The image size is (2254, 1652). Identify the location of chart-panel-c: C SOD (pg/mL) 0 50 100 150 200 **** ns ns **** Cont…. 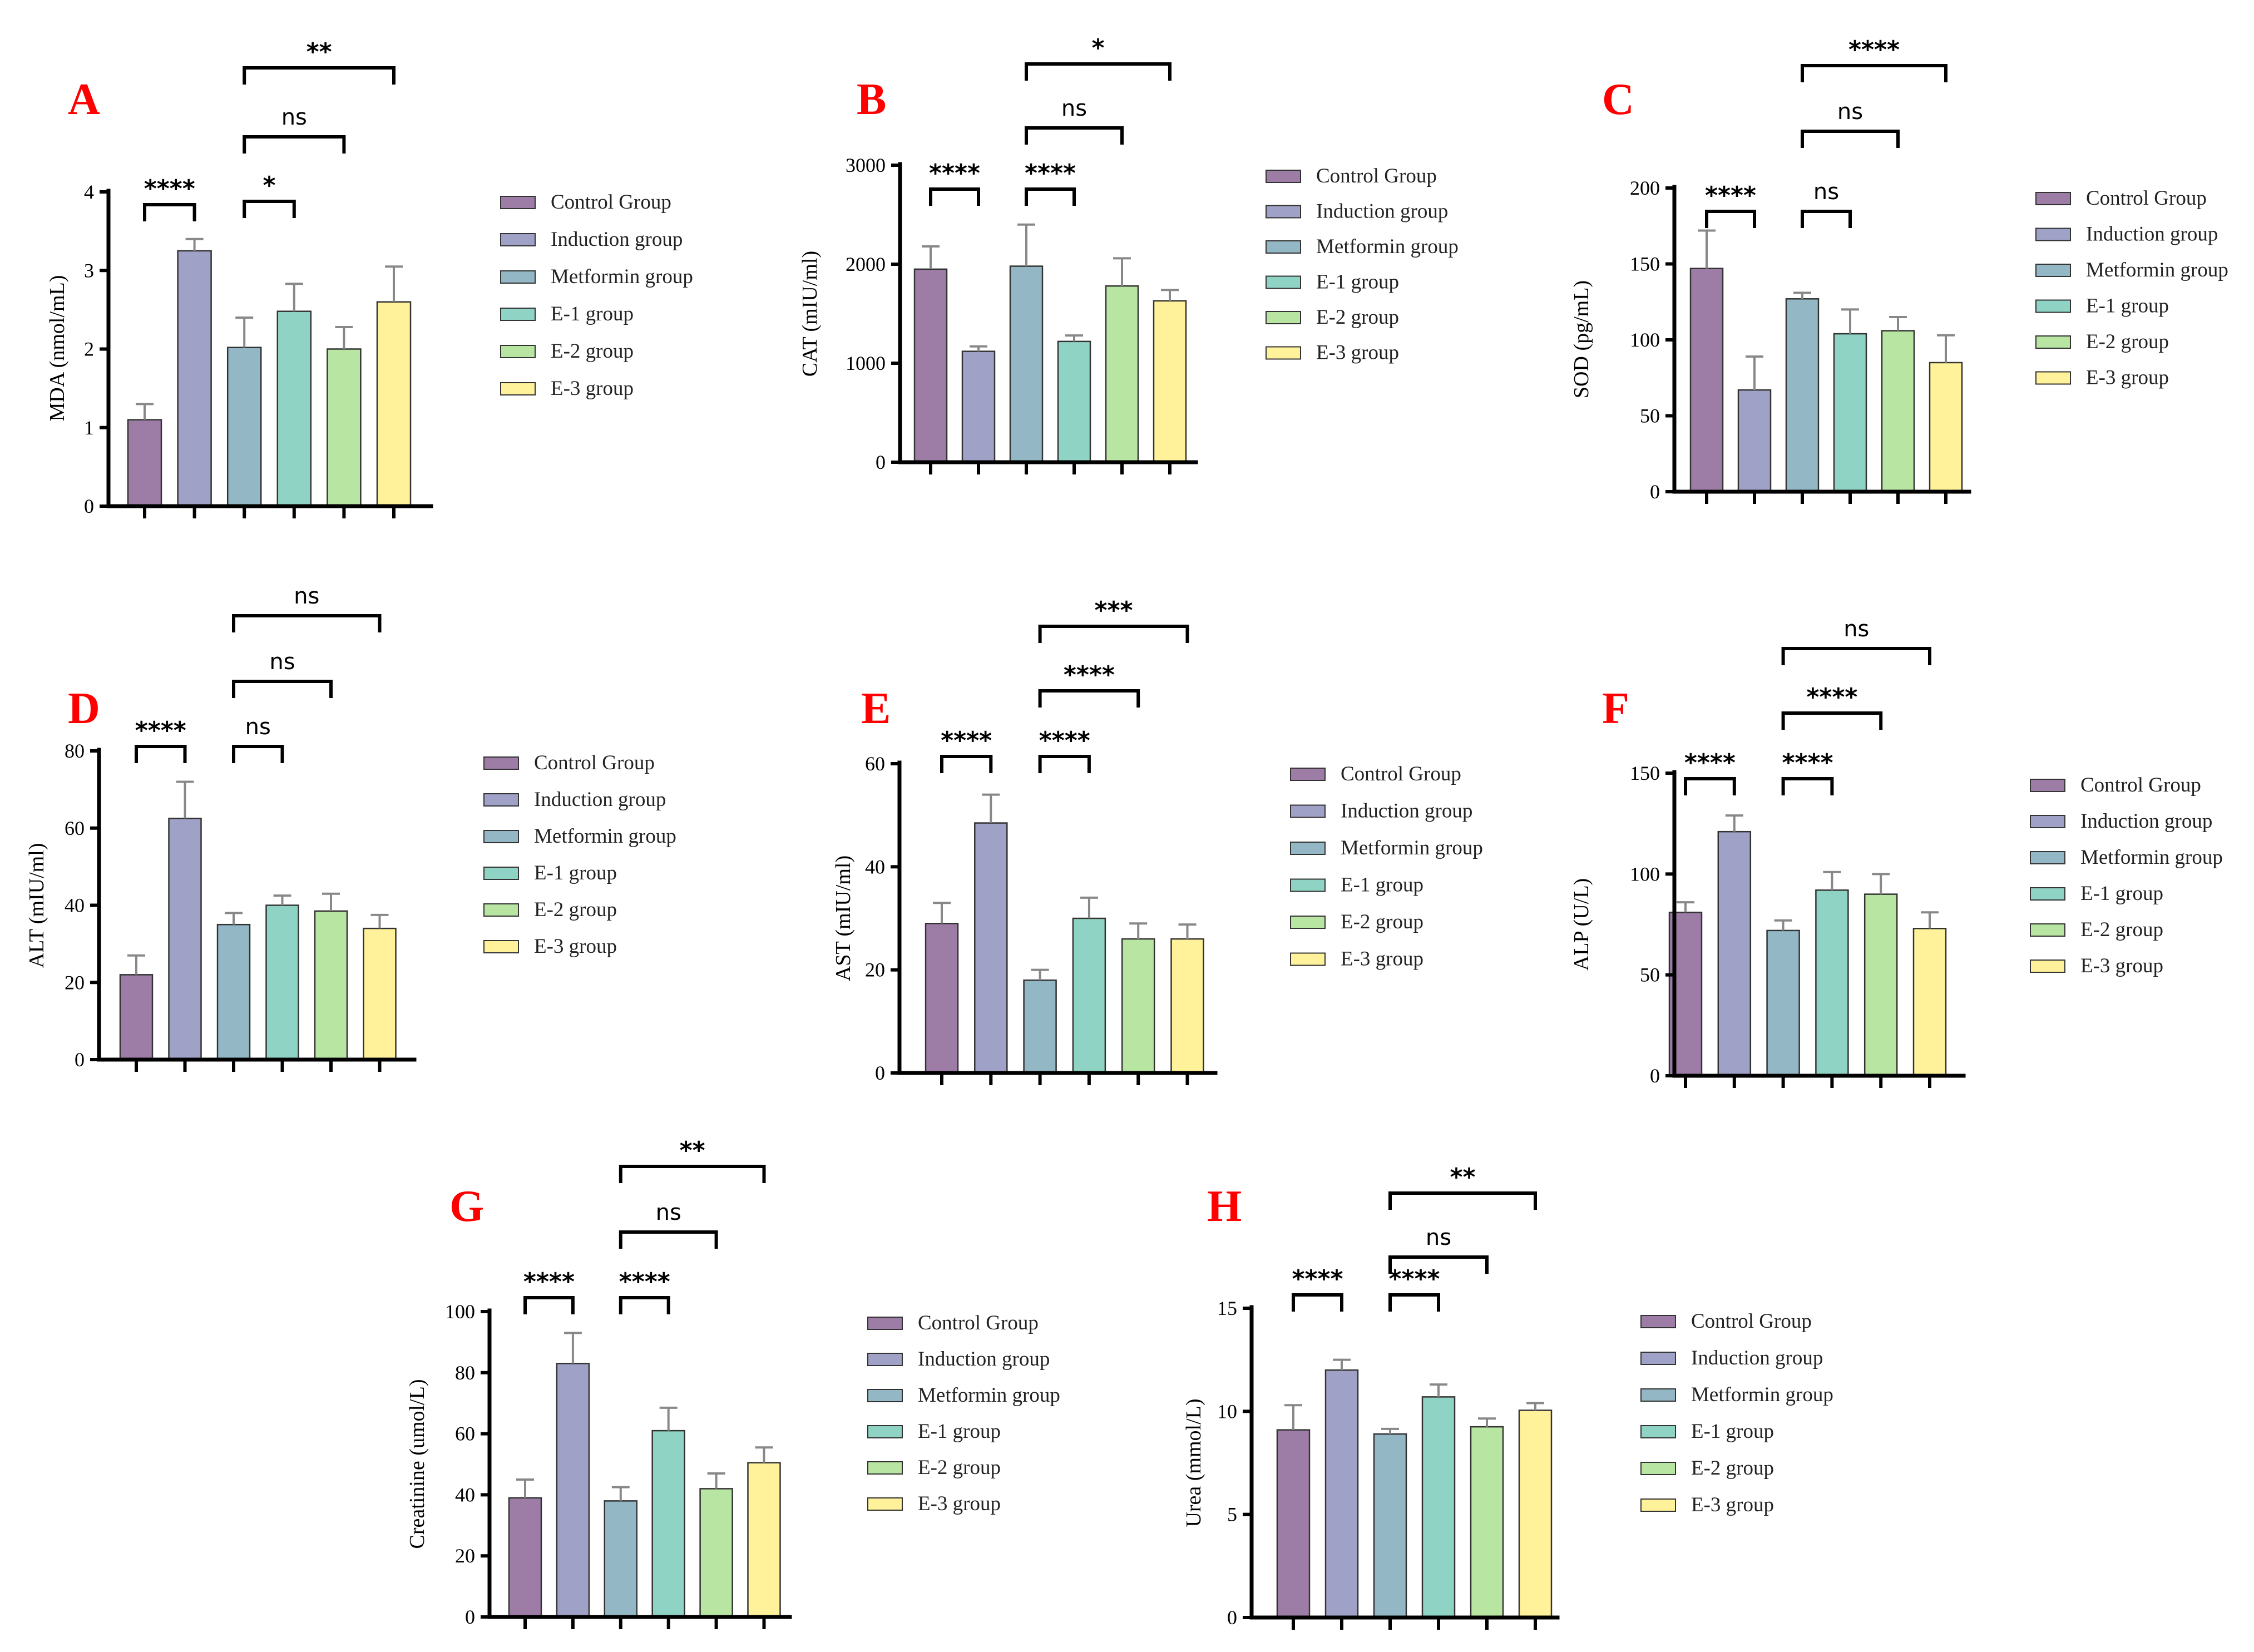
(1899, 270).